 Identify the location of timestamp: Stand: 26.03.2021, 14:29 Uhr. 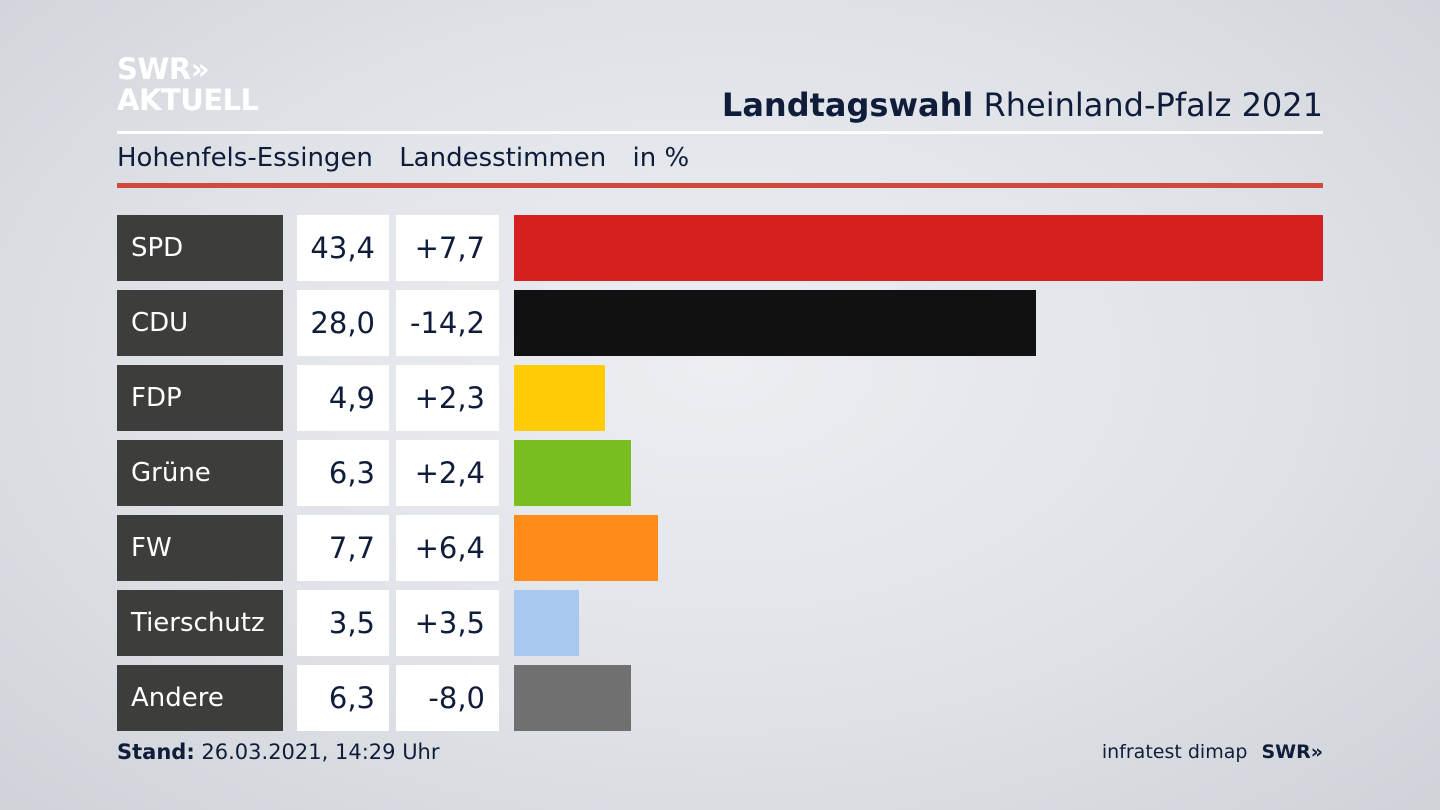
(278, 752).